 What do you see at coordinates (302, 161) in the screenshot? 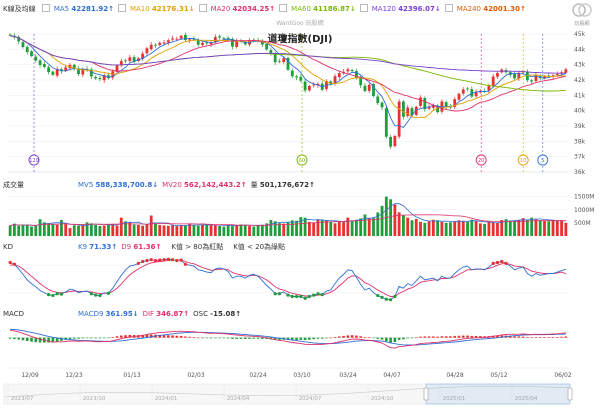
I see `event-marker-label: 60` at bounding box center [302, 161].